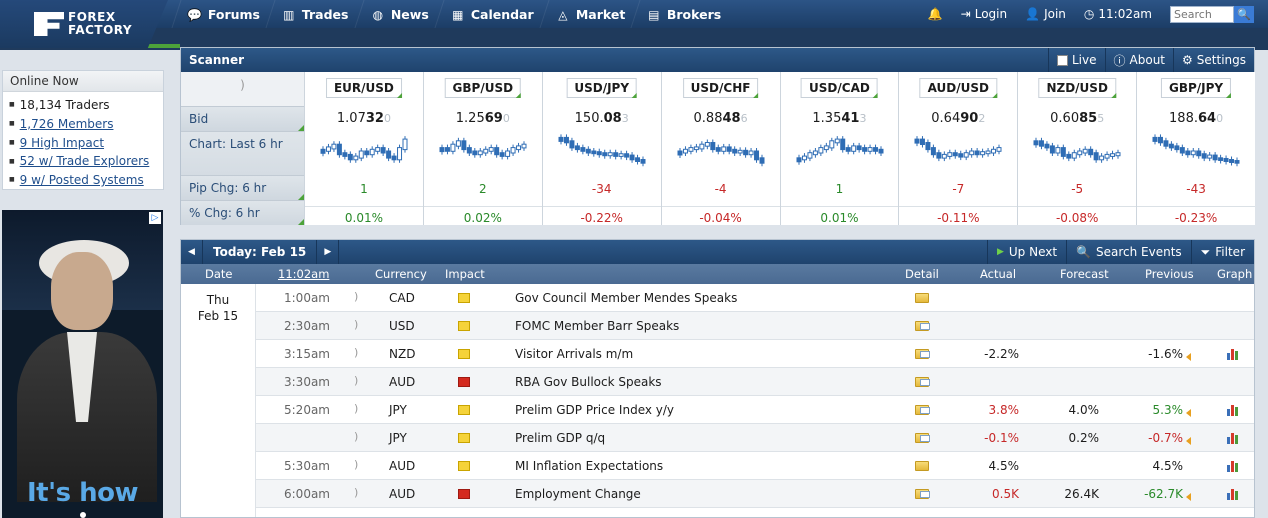  What do you see at coordinates (192, 252) in the screenshot?
I see `prev-day-arrow-icon: ◀` at bounding box center [192, 252].